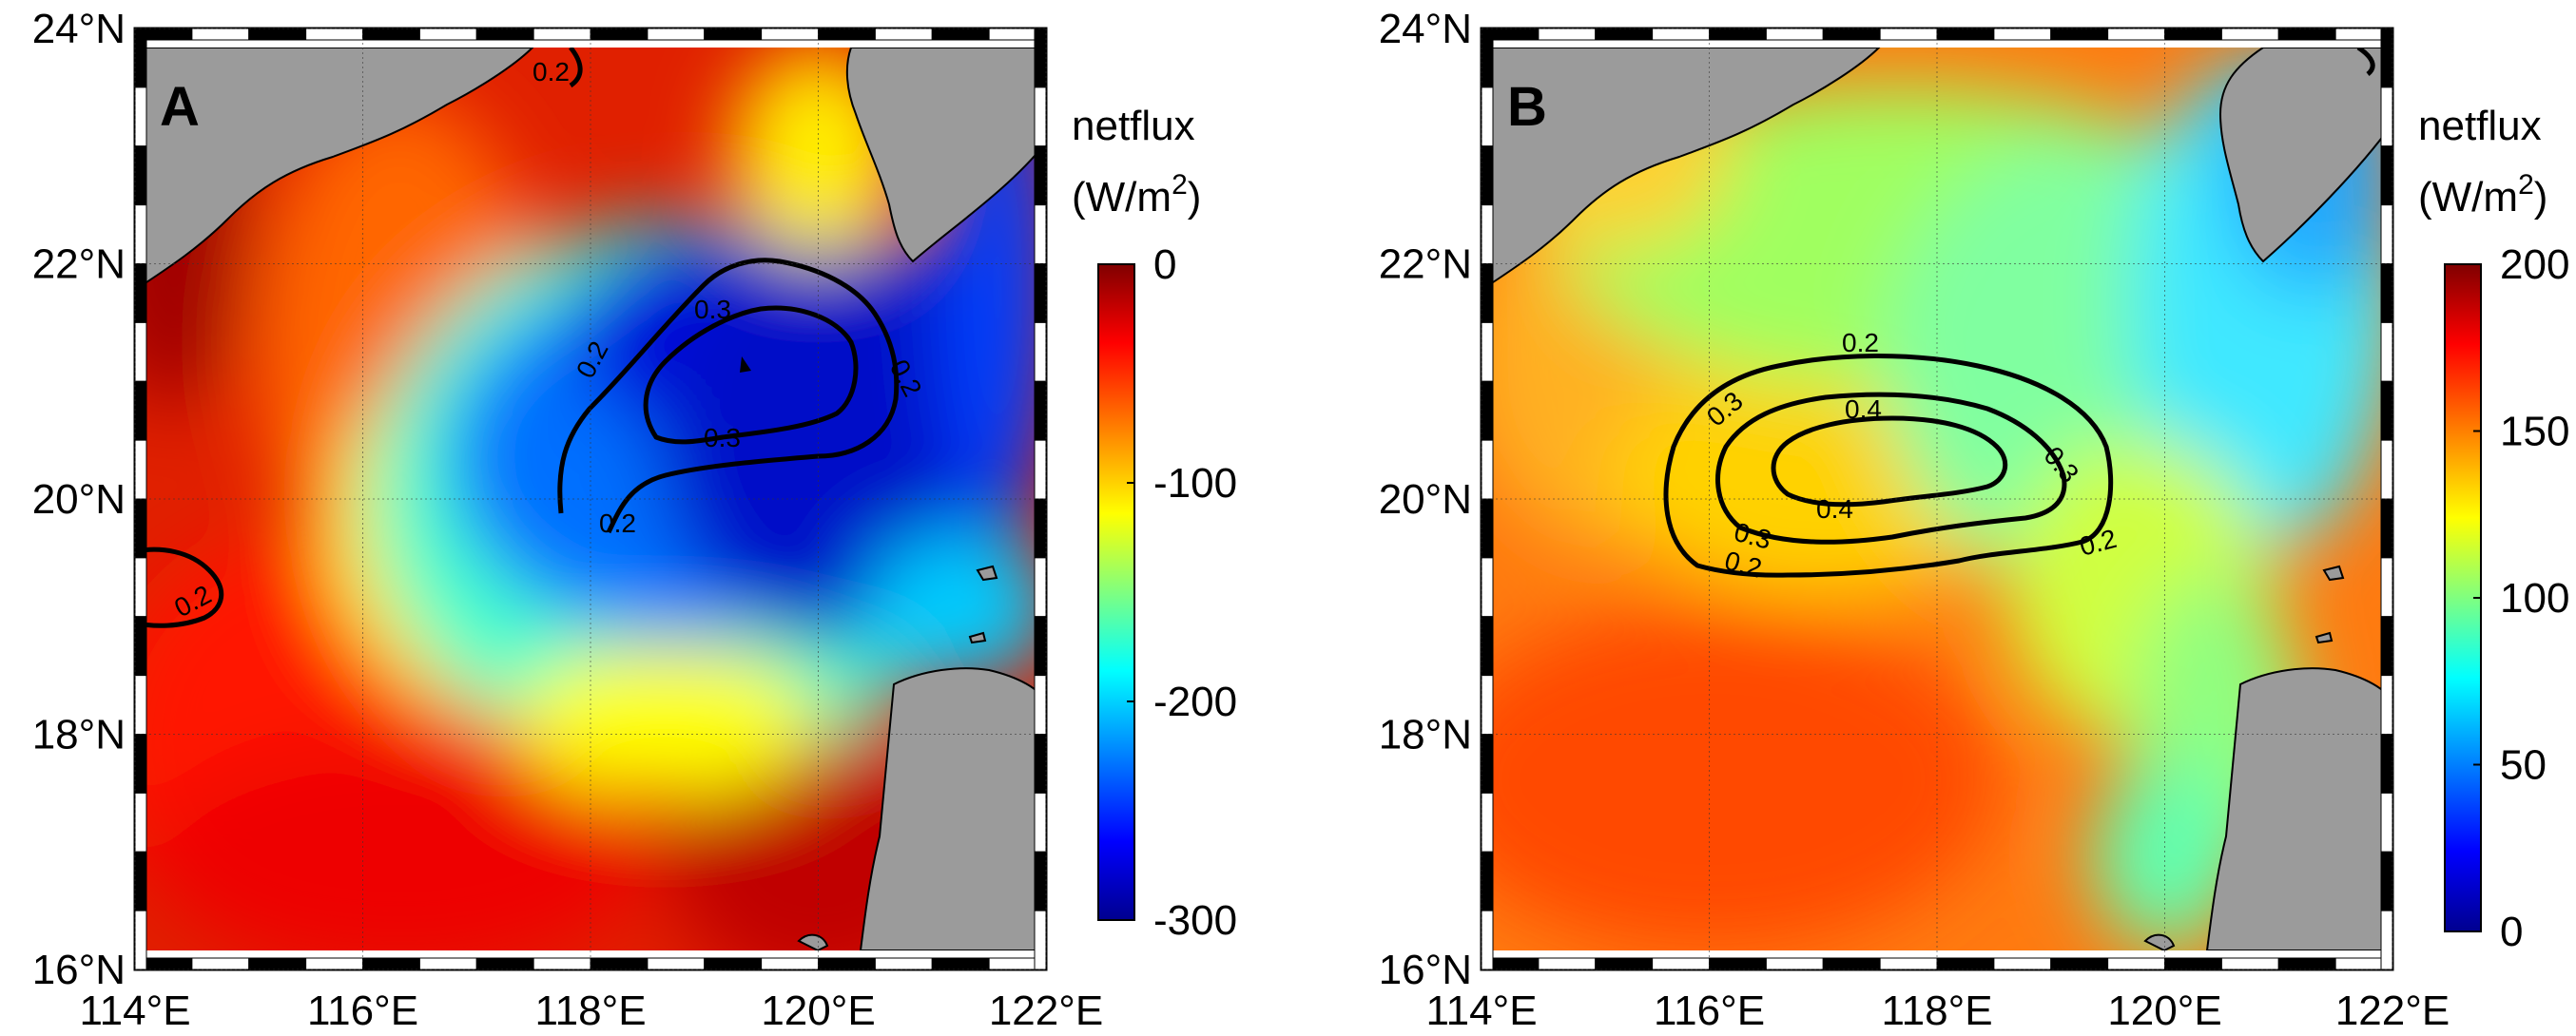 This screenshot has width=2576, height=1036. What do you see at coordinates (1425, 29) in the screenshot?
I see `lat-tick-label: 24°N` at bounding box center [1425, 29].